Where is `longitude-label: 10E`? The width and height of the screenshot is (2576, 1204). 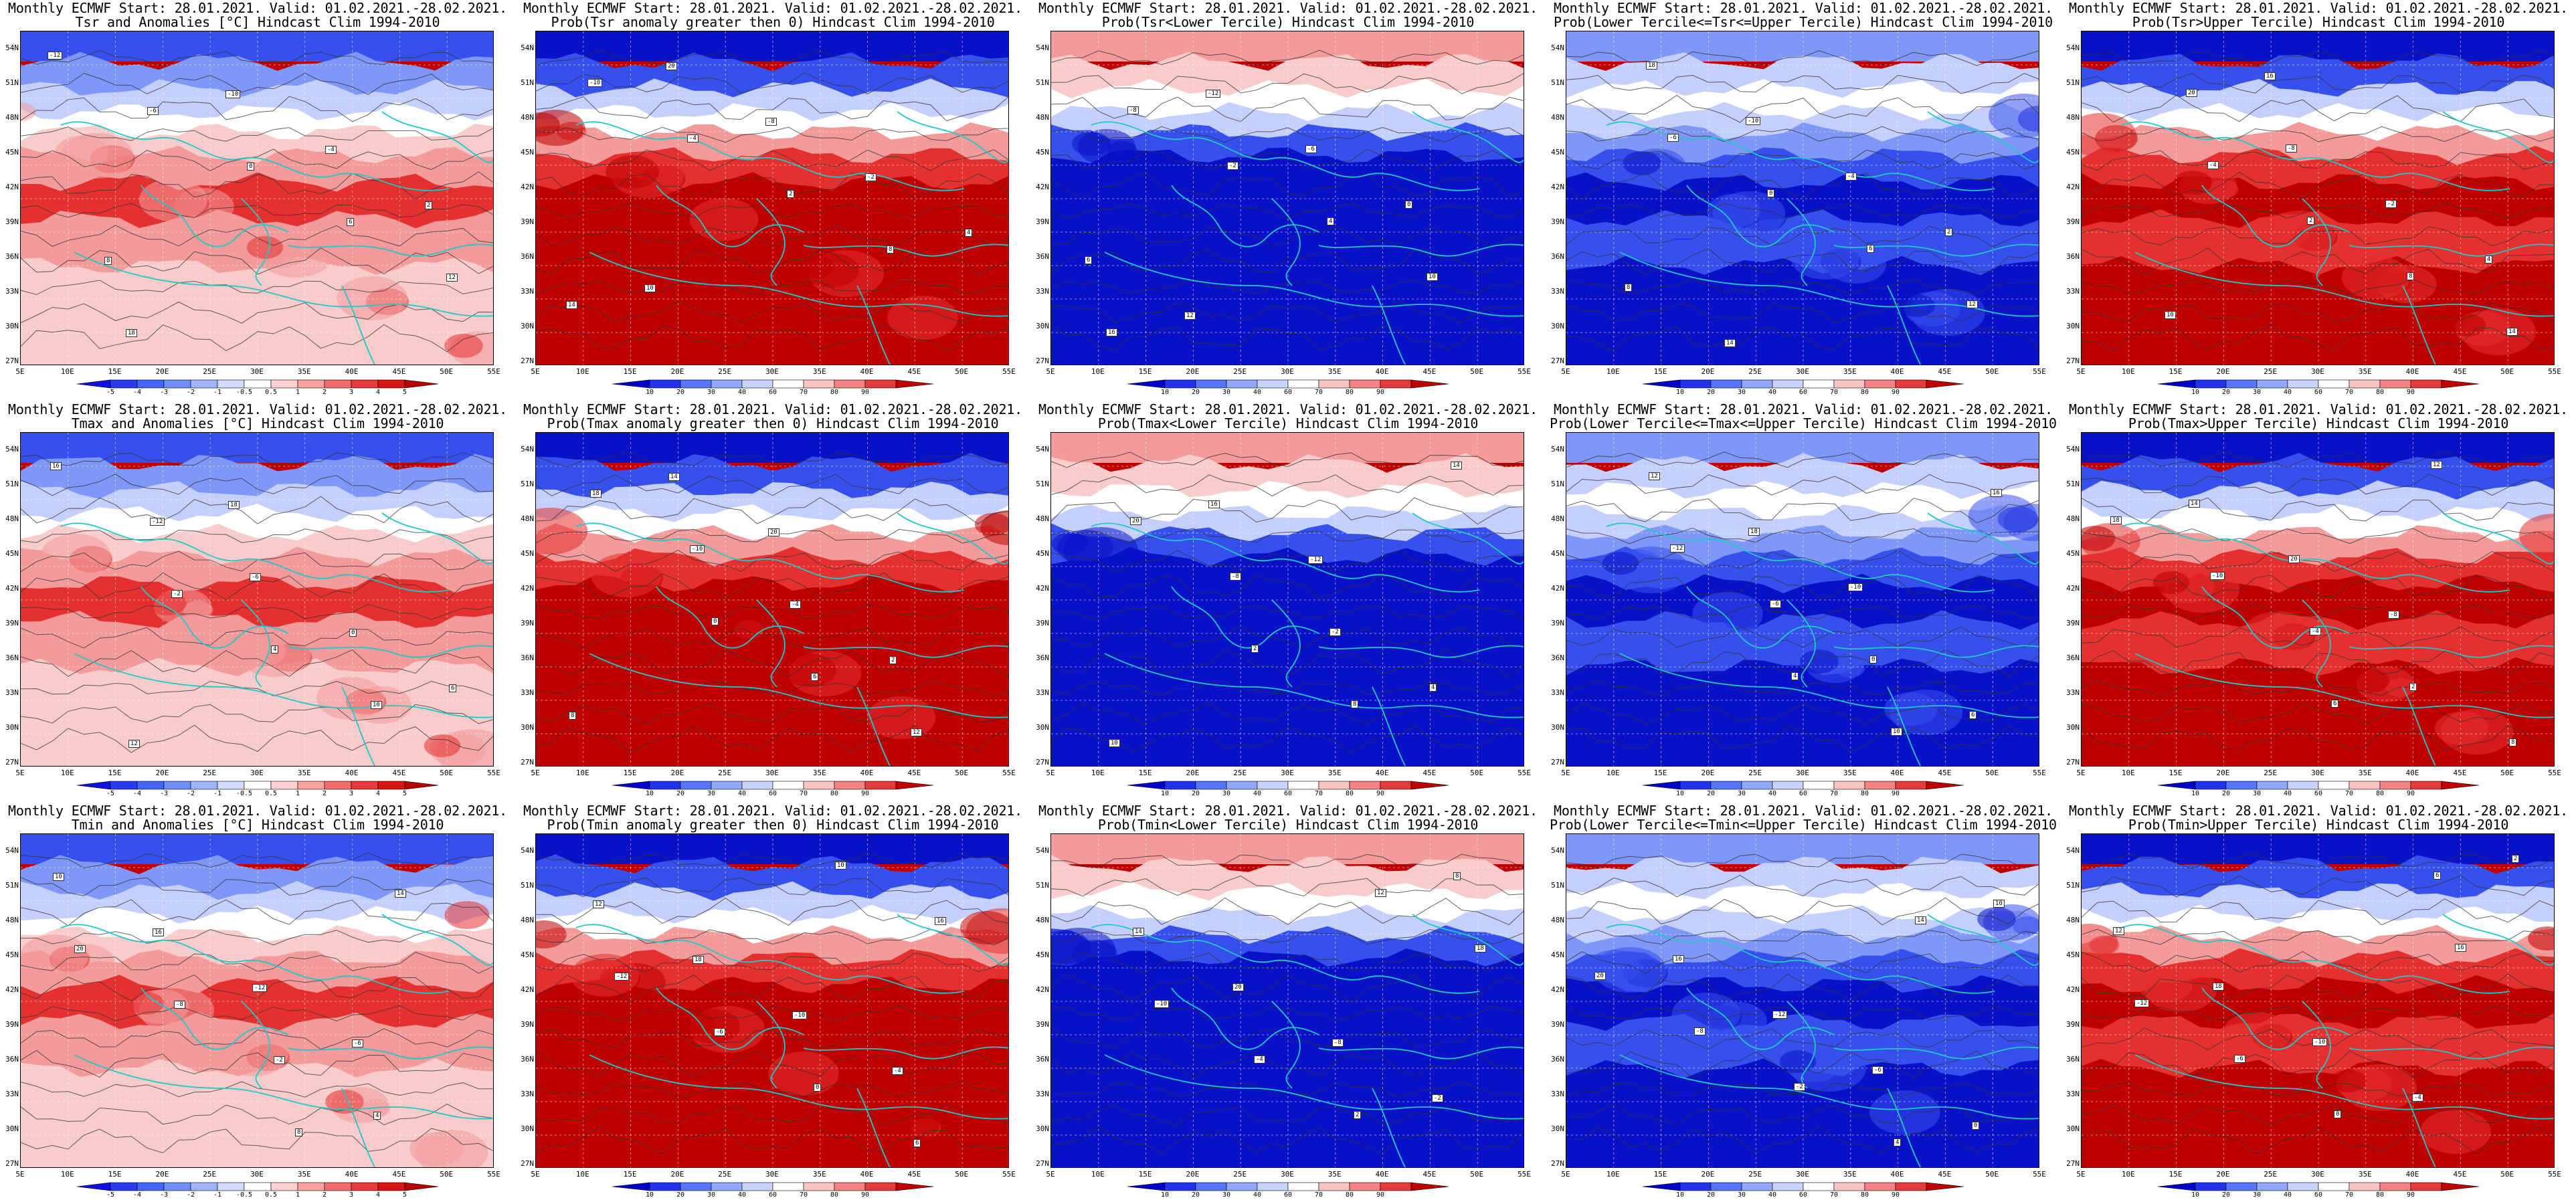
longitude-label: 10E is located at coordinates (2128, 371).